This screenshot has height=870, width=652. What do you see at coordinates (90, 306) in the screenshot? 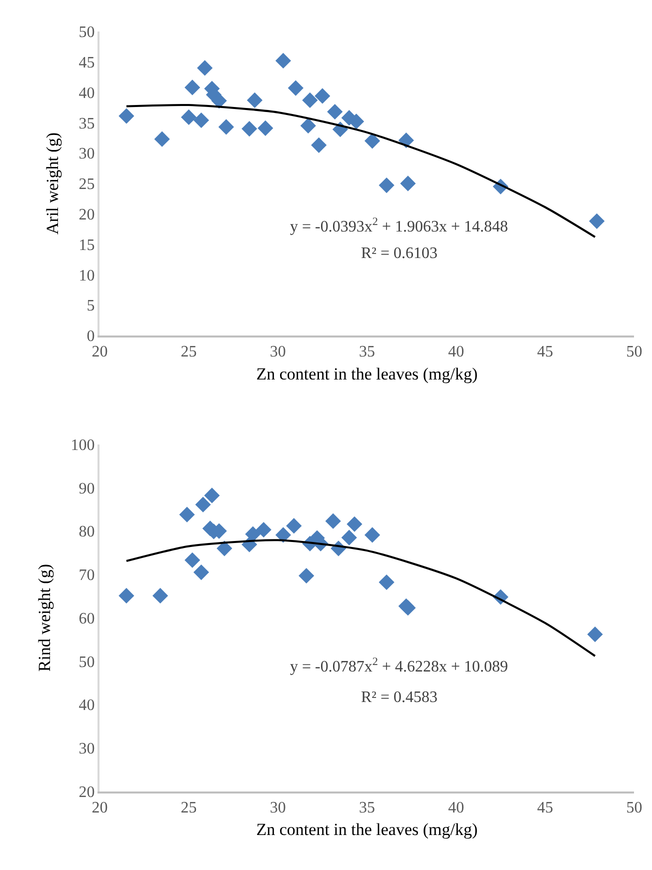
I see `y-tick-label: 5` at bounding box center [90, 306].